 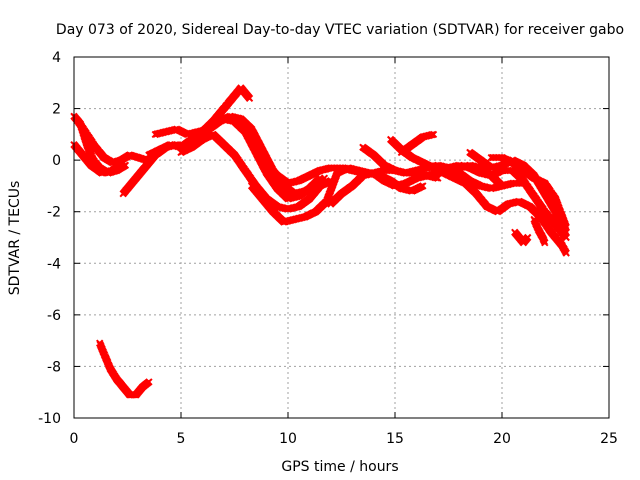 I want to click on y-tick-label: -4, so click(x=54, y=264).